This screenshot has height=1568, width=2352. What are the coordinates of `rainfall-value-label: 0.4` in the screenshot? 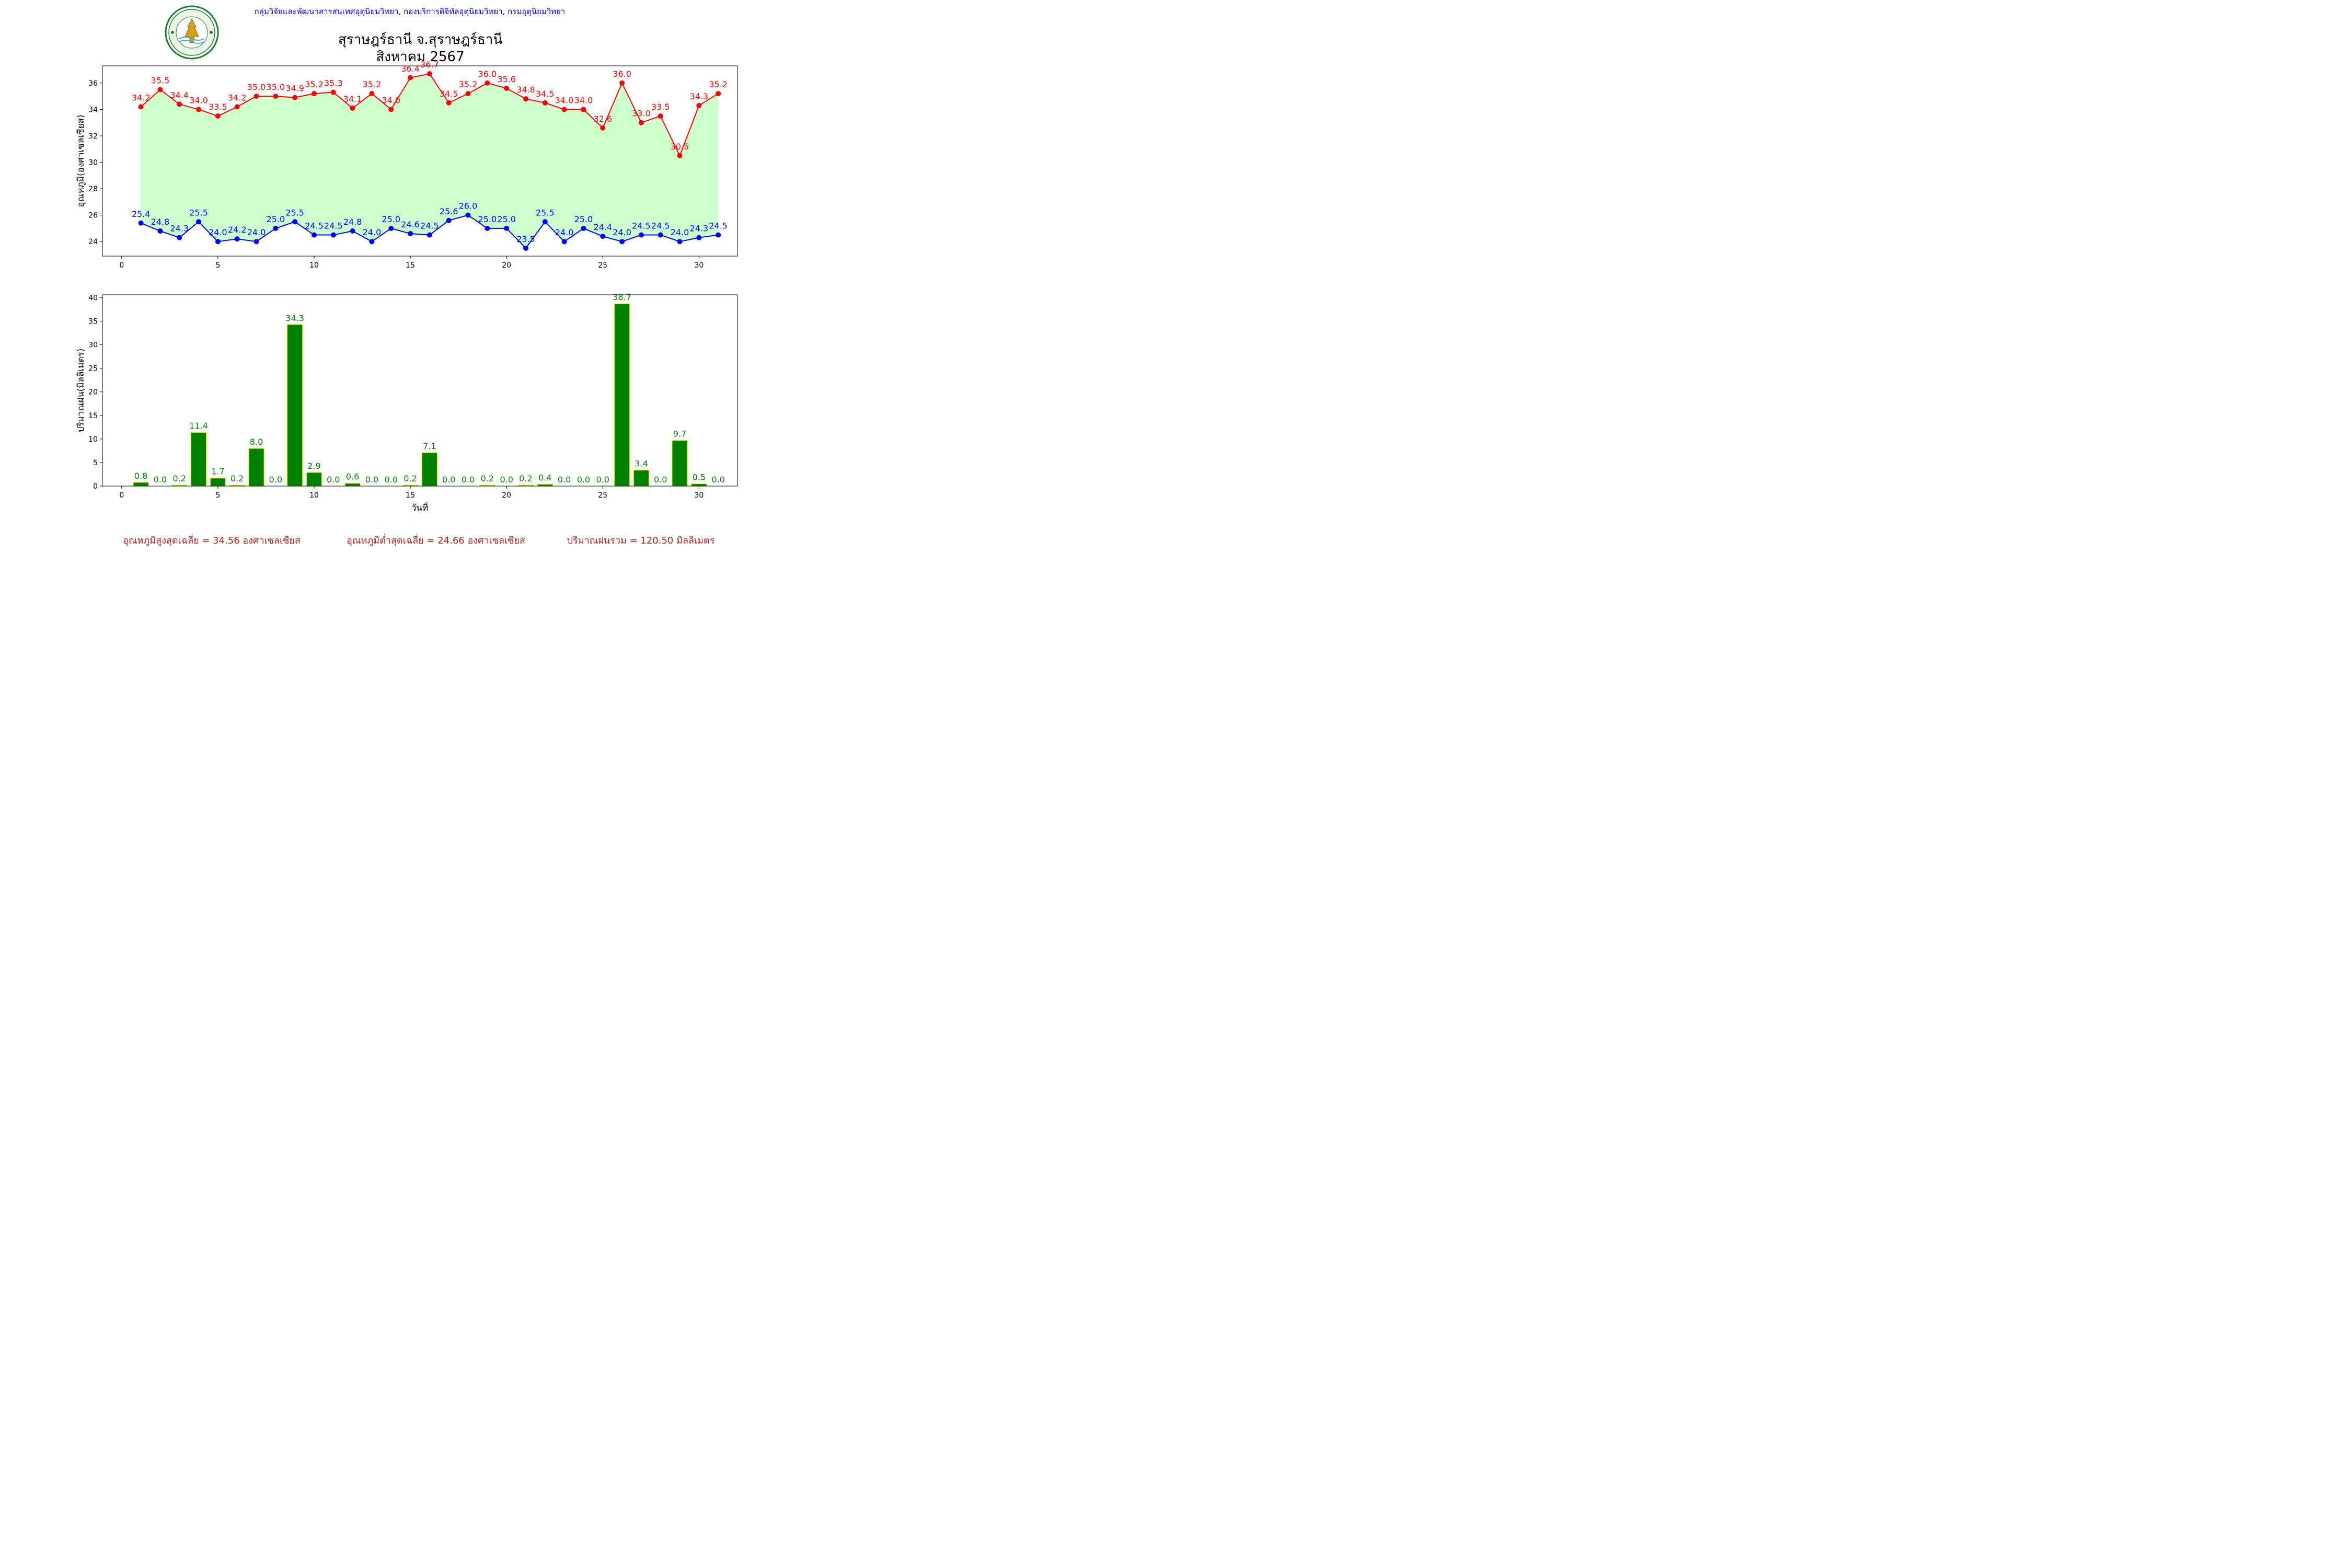 It's located at (544, 477).